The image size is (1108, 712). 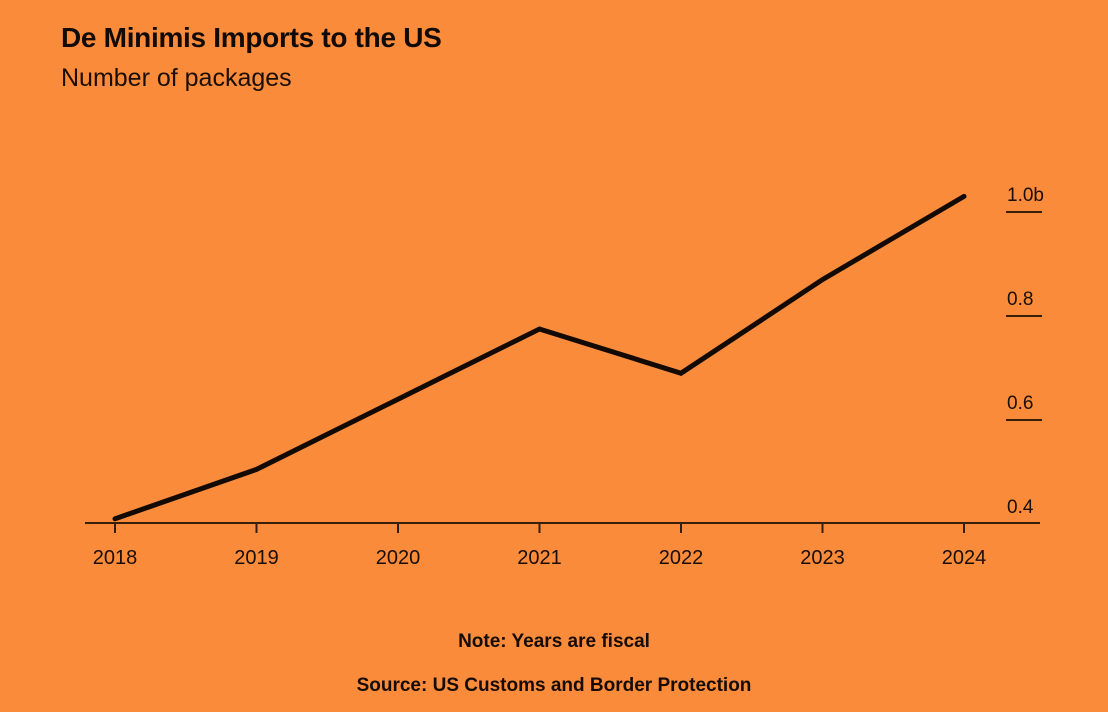 I want to click on x-axis: 2018 2019 2020 2021 2022 2023 2024, so click(x=540, y=546).